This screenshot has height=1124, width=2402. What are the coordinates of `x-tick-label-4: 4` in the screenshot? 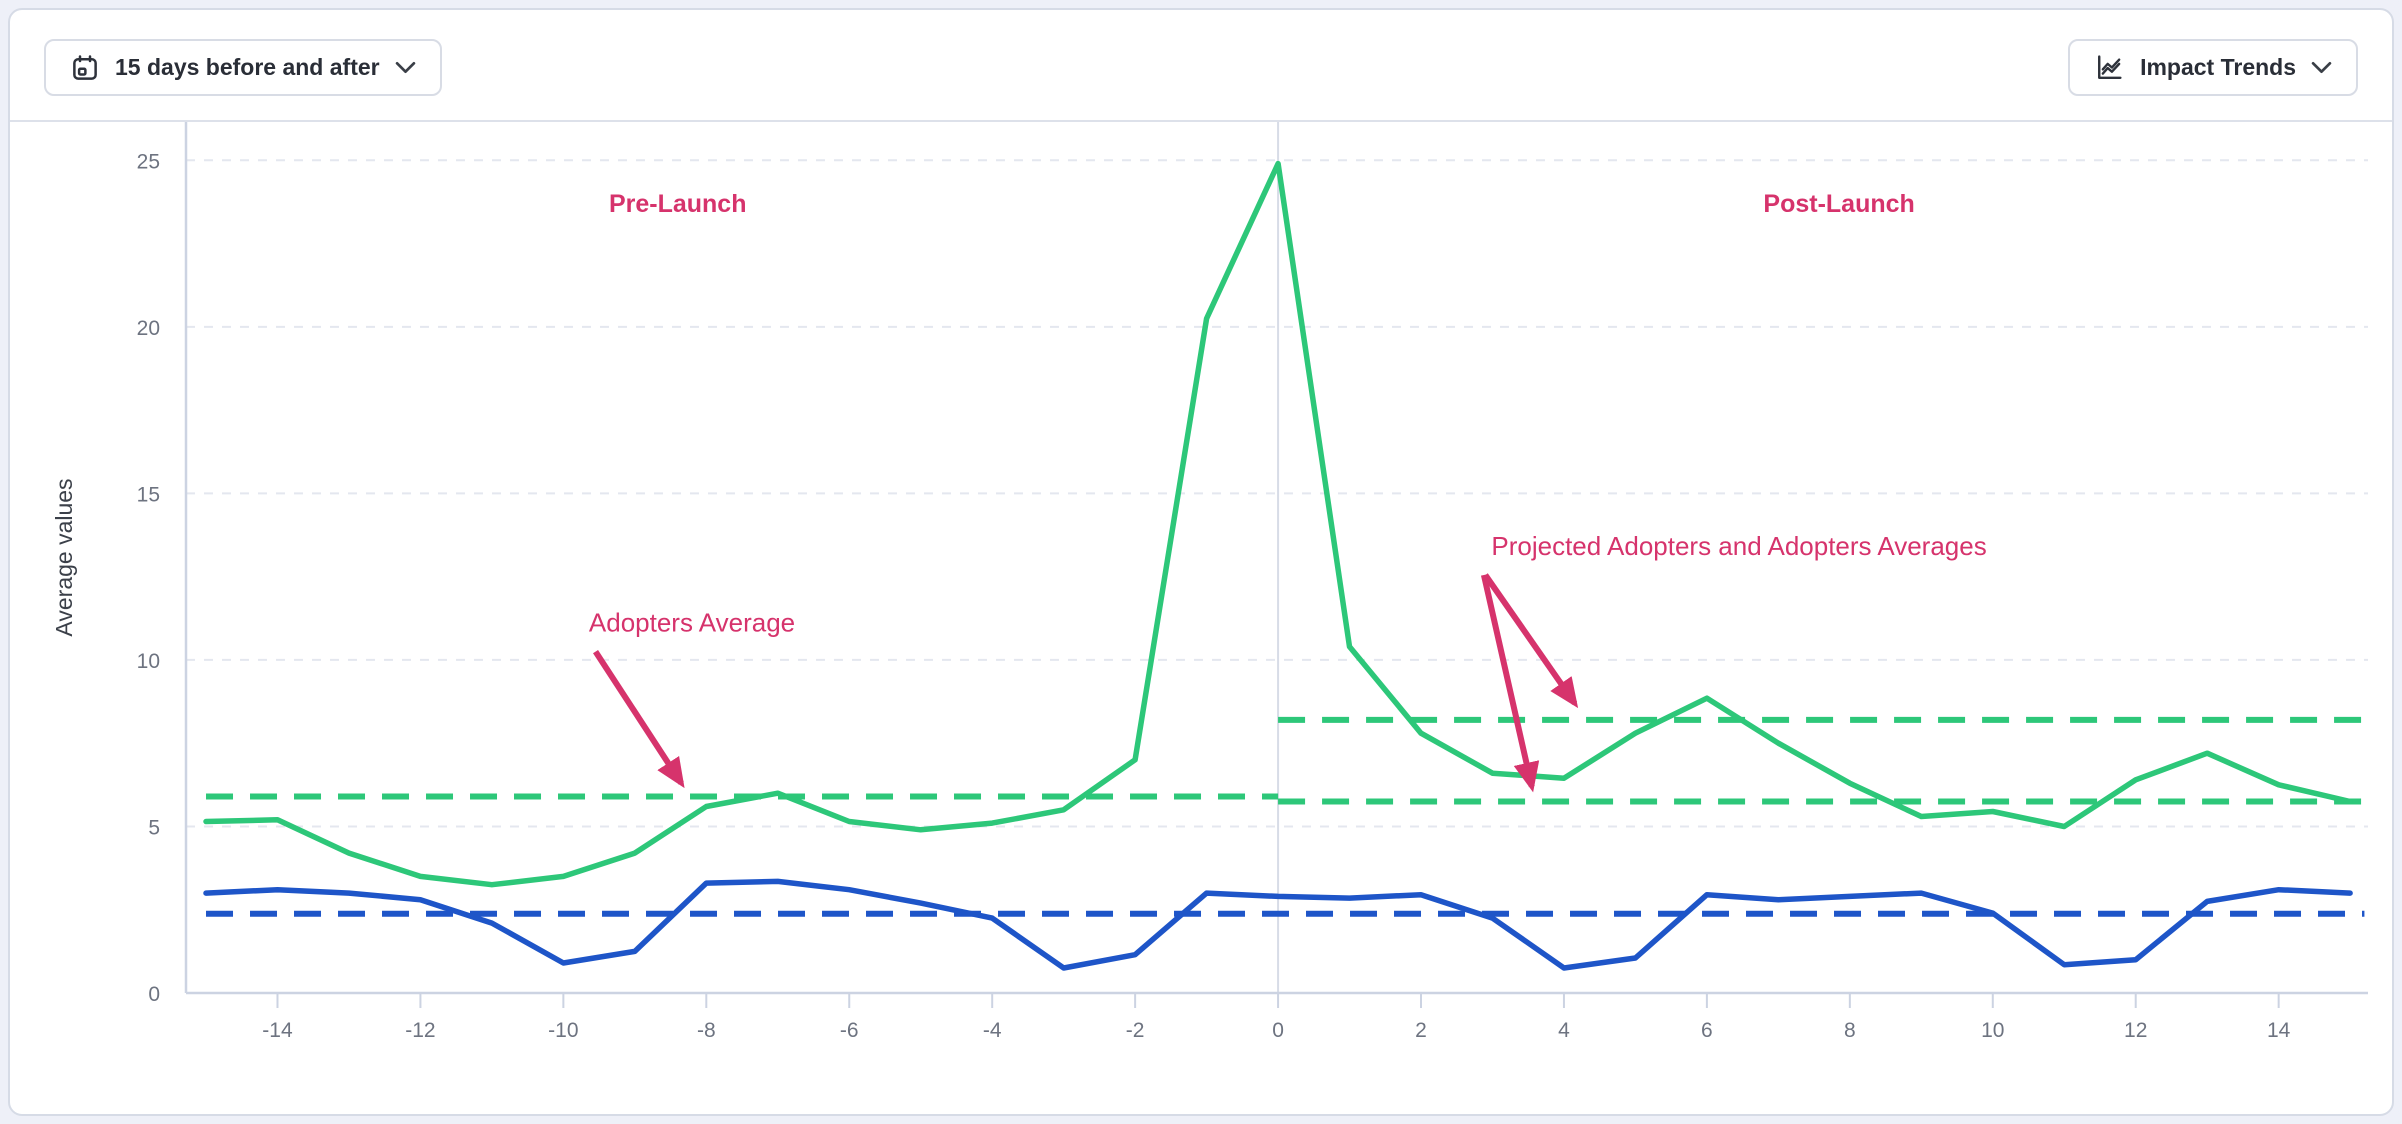 It's located at (1564, 1030).